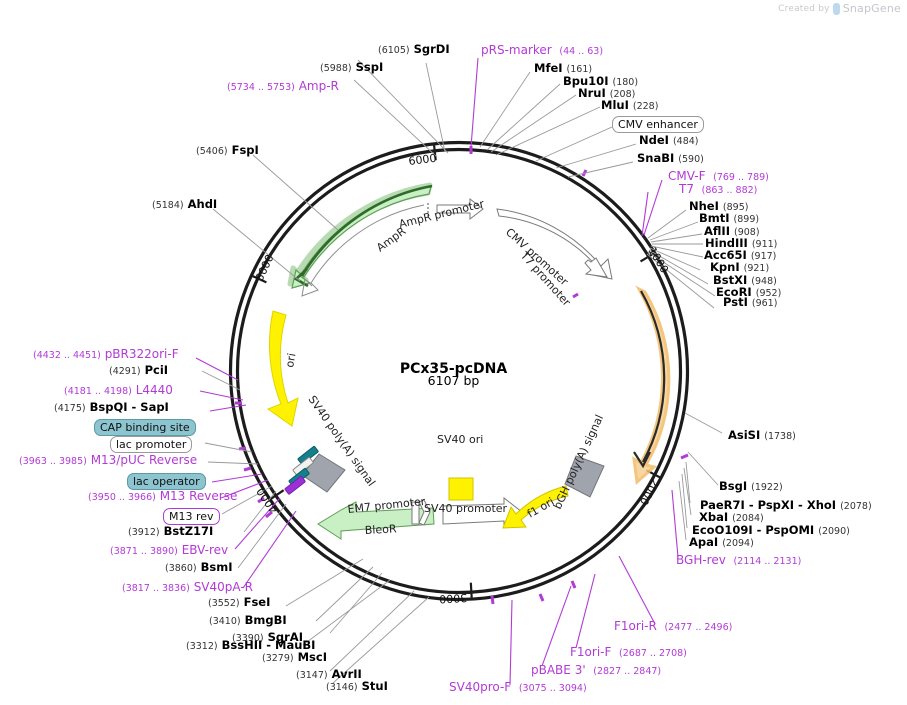 Image resolution: width=907 pixels, height=705 pixels. What do you see at coordinates (762, 435) in the screenshot?
I see `enzyme-asisi: AsiSI (1738)` at bounding box center [762, 435].